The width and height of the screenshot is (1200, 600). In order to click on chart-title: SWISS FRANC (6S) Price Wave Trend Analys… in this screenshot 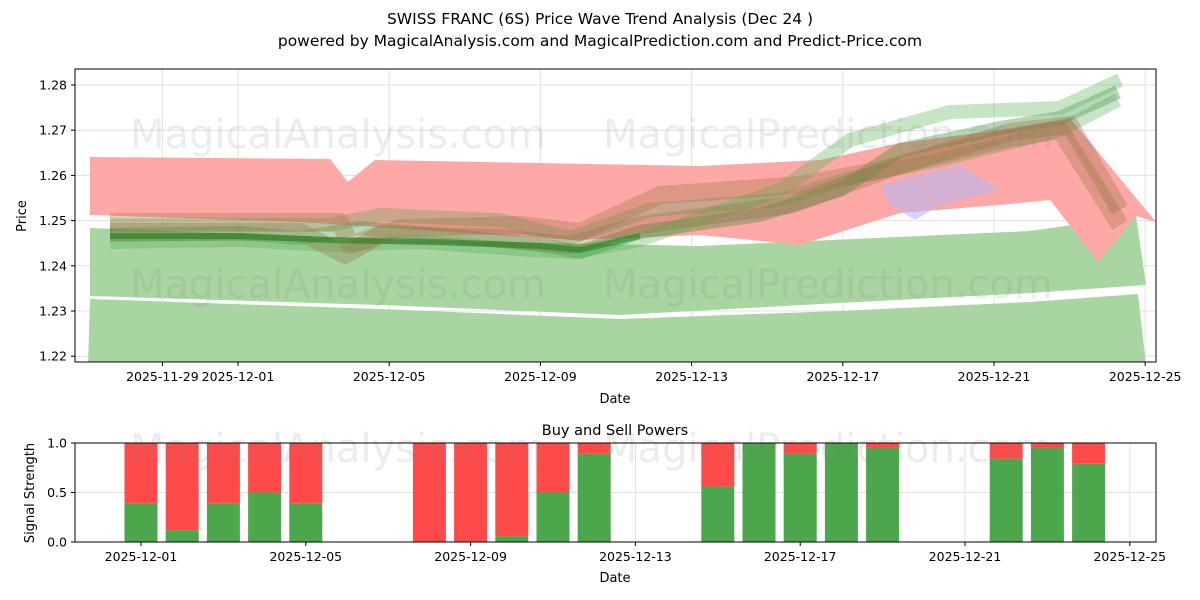, I will do `click(600, 19)`.